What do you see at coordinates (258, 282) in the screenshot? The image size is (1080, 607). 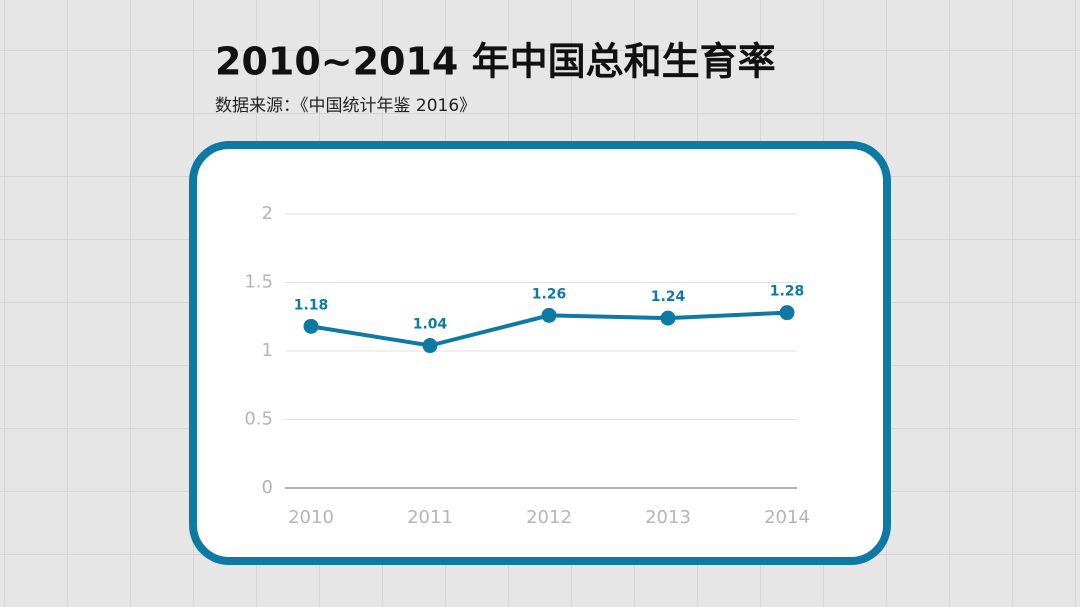 I see `y-tick-label: 1.5` at bounding box center [258, 282].